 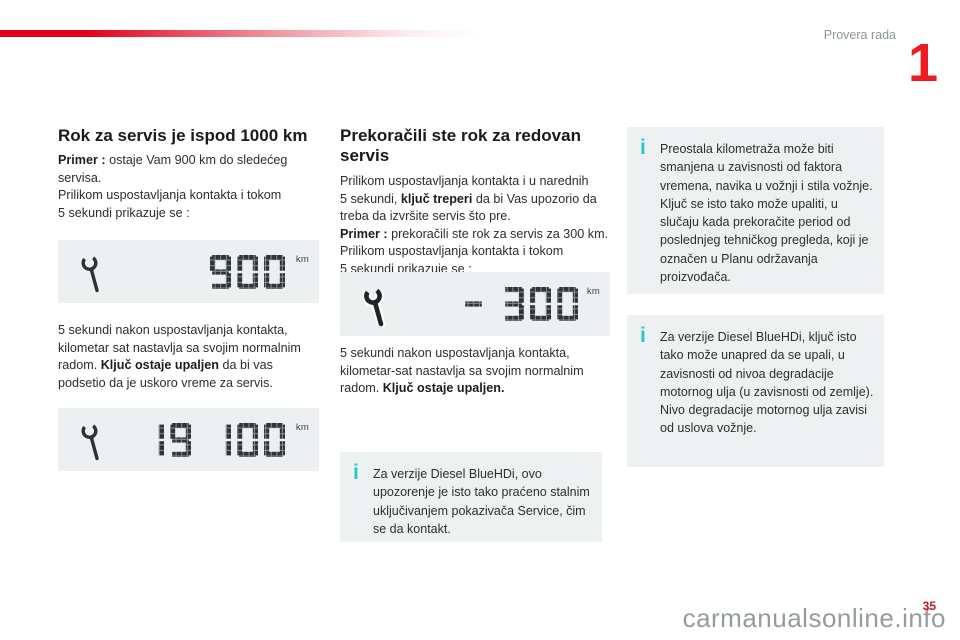 I want to click on overdue-example-label: Primer :, so click(x=364, y=233).